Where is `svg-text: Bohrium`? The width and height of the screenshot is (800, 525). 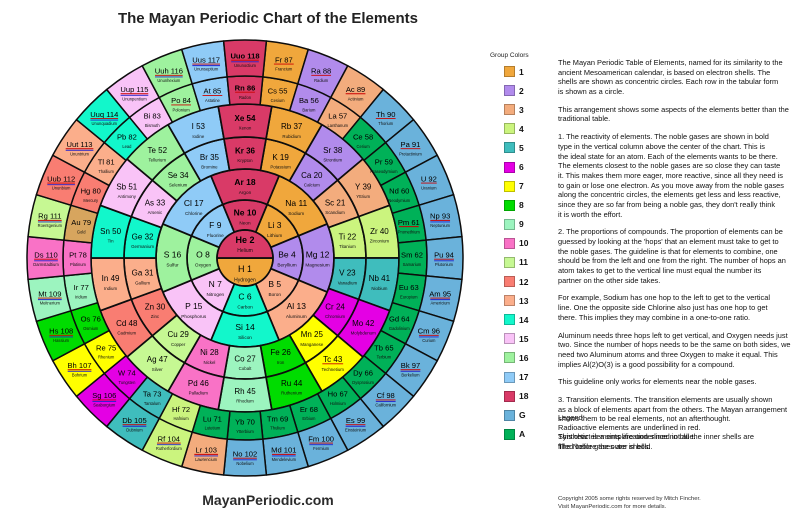 svg-text: Bohrium is located at coordinates (80, 374).